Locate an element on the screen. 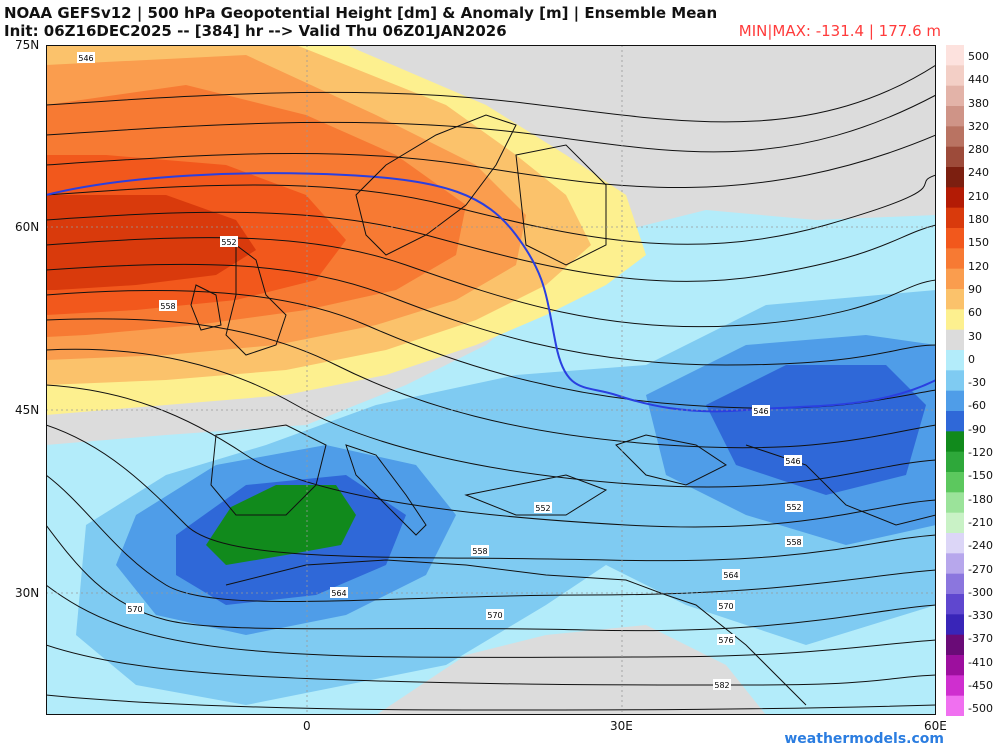 This screenshot has height=750, width=1000. min-max-readout: MIN|MAX: -131.4 | 177.6 m is located at coordinates (839, 31).